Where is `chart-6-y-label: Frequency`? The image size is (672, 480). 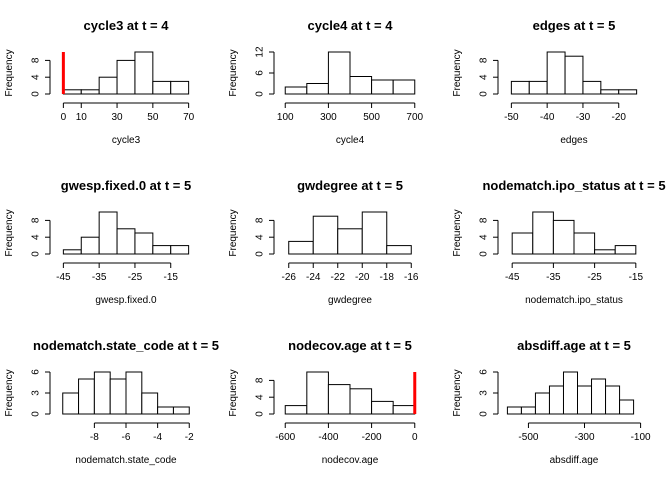
chart-6-y-label: Frequency is located at coordinates (9, 392).